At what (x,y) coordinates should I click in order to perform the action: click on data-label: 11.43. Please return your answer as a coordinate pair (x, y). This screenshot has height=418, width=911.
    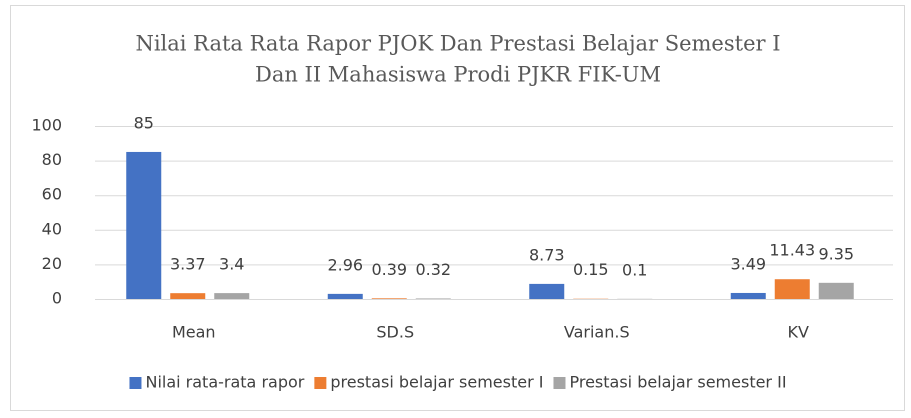
    Looking at the image, I should click on (792, 250).